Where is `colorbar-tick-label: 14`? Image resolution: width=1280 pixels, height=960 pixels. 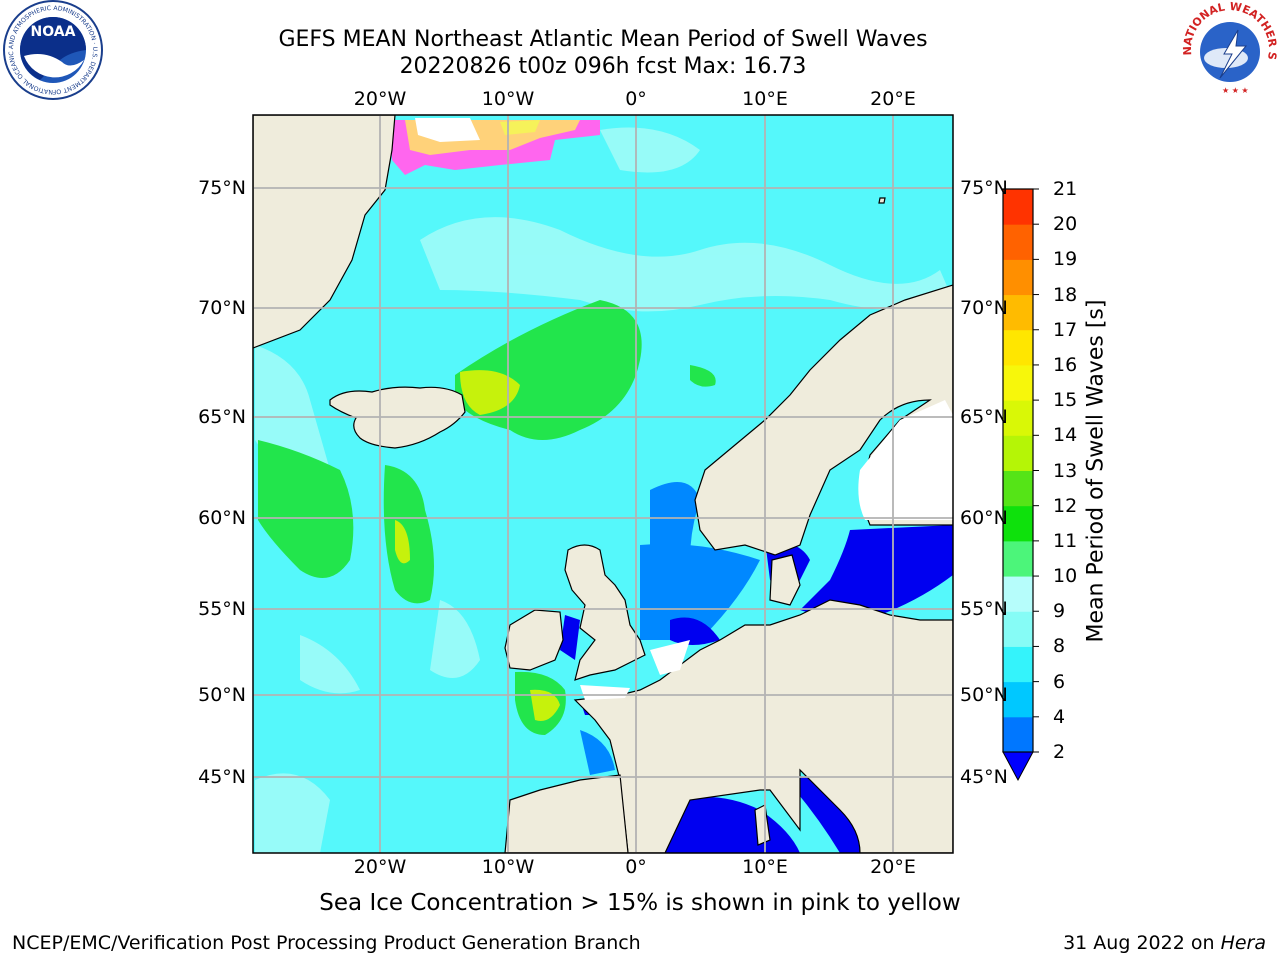 colorbar-tick-label: 14 is located at coordinates (1065, 435).